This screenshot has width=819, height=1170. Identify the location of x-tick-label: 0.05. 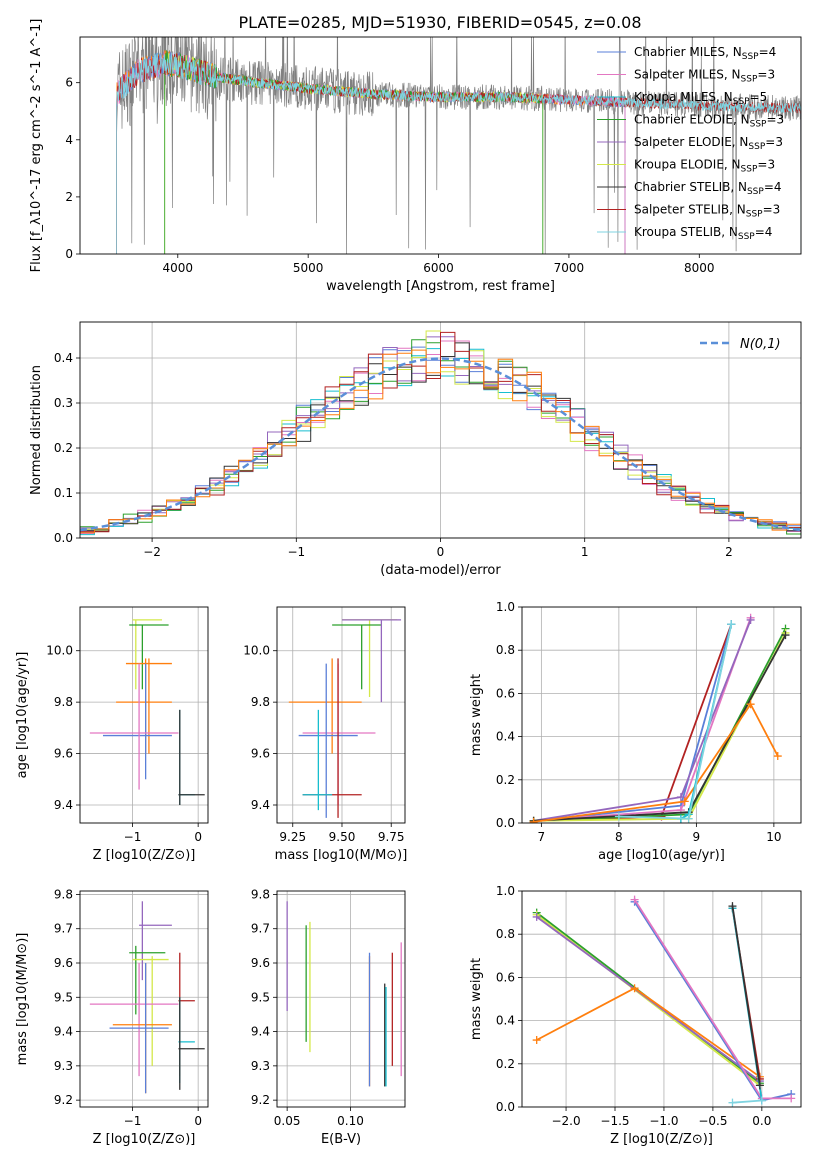
(287, 1121).